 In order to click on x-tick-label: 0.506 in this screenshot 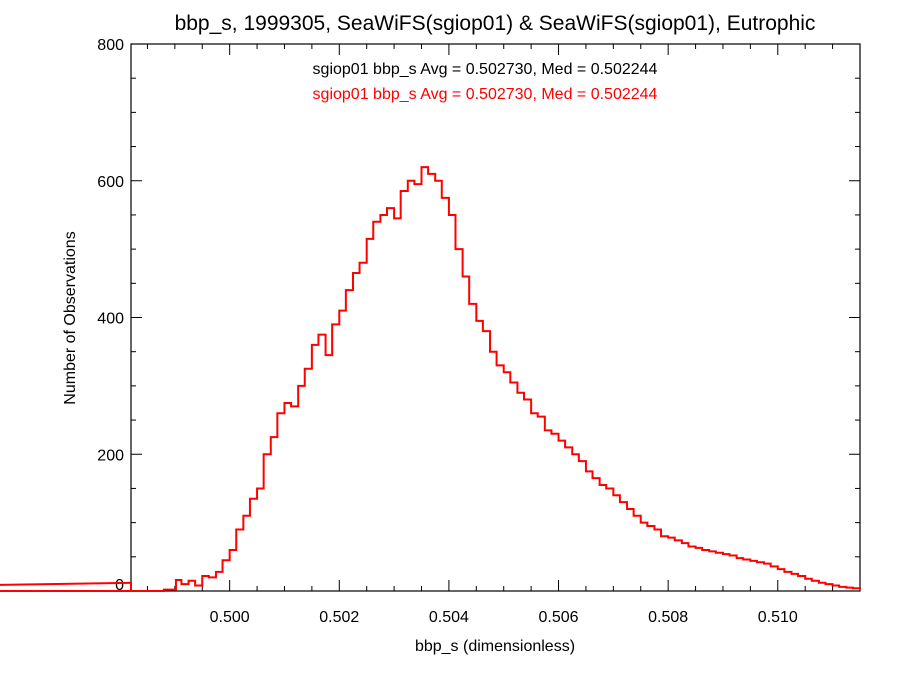, I will do `click(559, 617)`.